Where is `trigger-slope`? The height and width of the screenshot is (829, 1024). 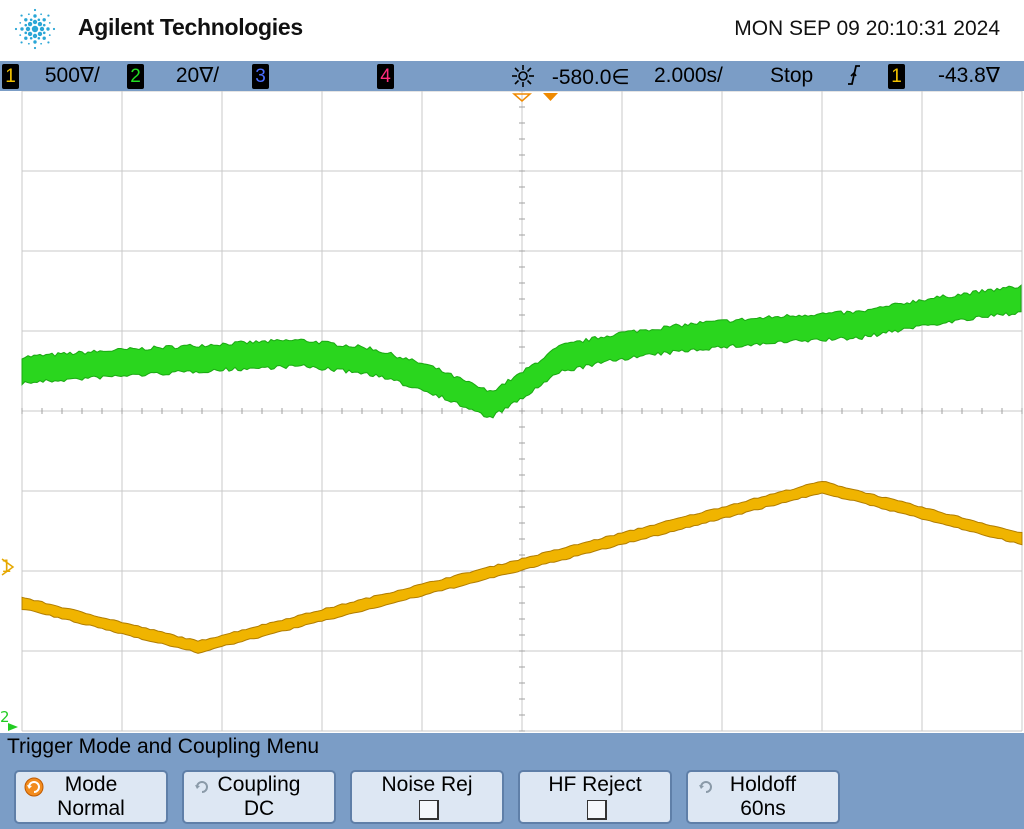 trigger-slope is located at coordinates (854, 76).